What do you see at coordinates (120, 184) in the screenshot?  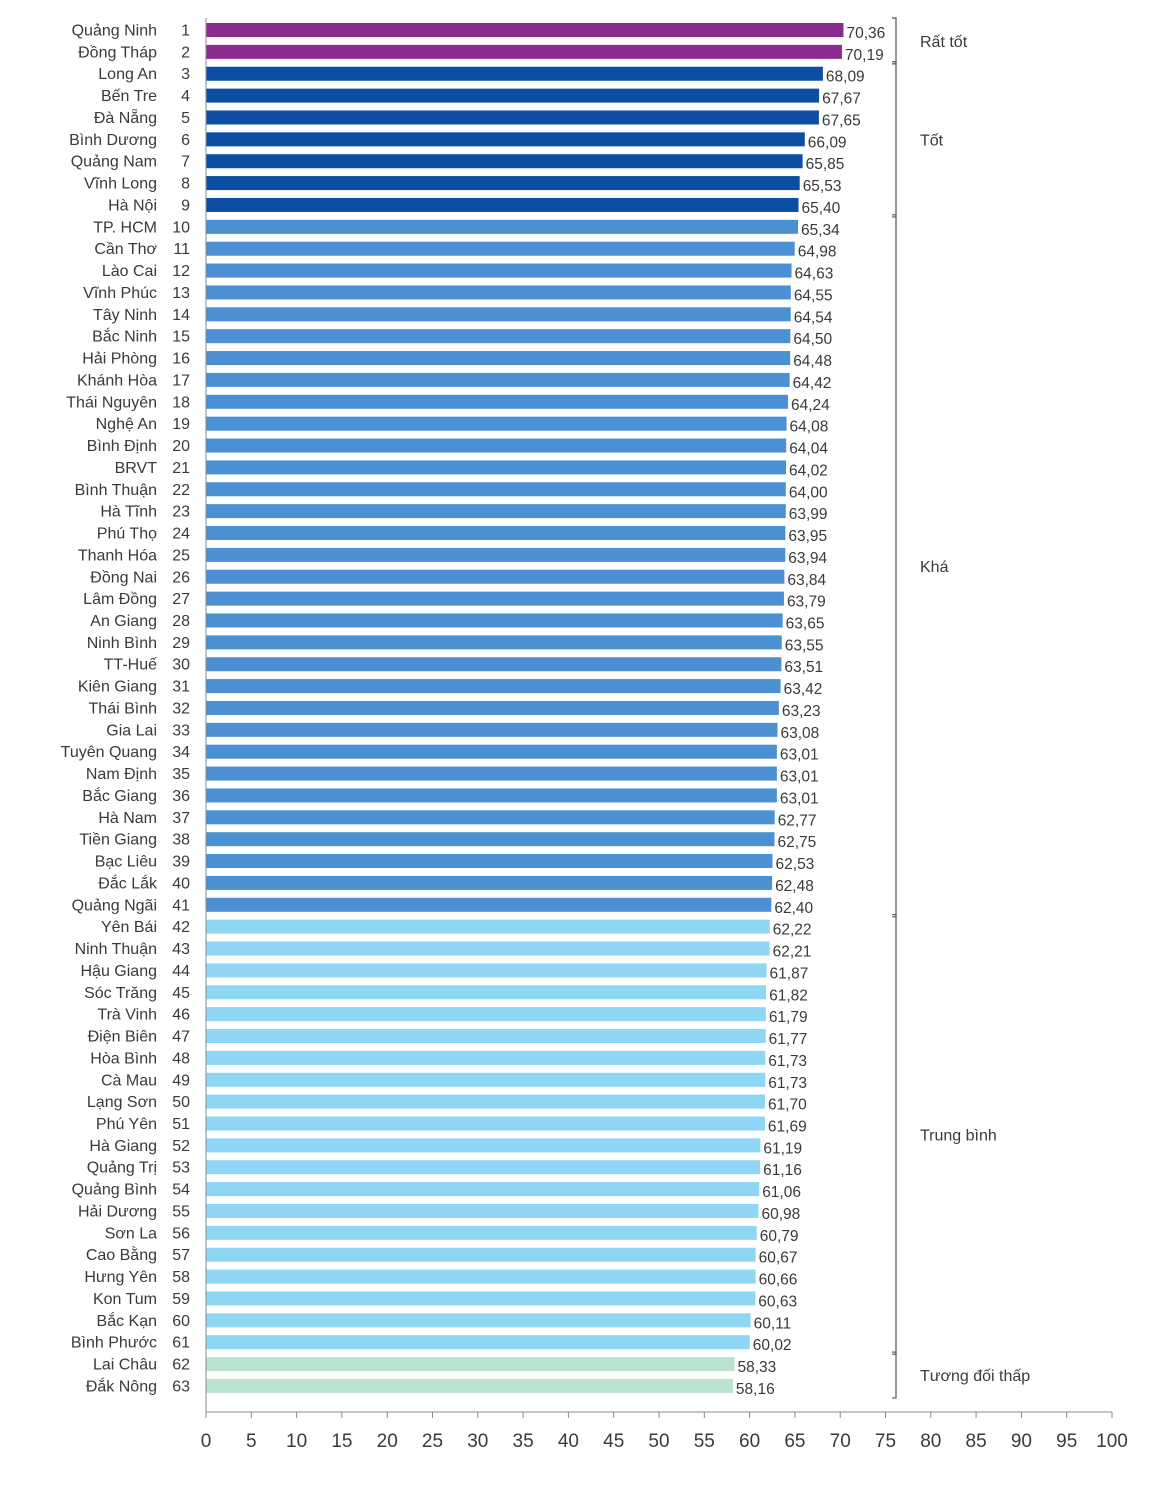 I see `category-label: Vĩnh Long` at bounding box center [120, 184].